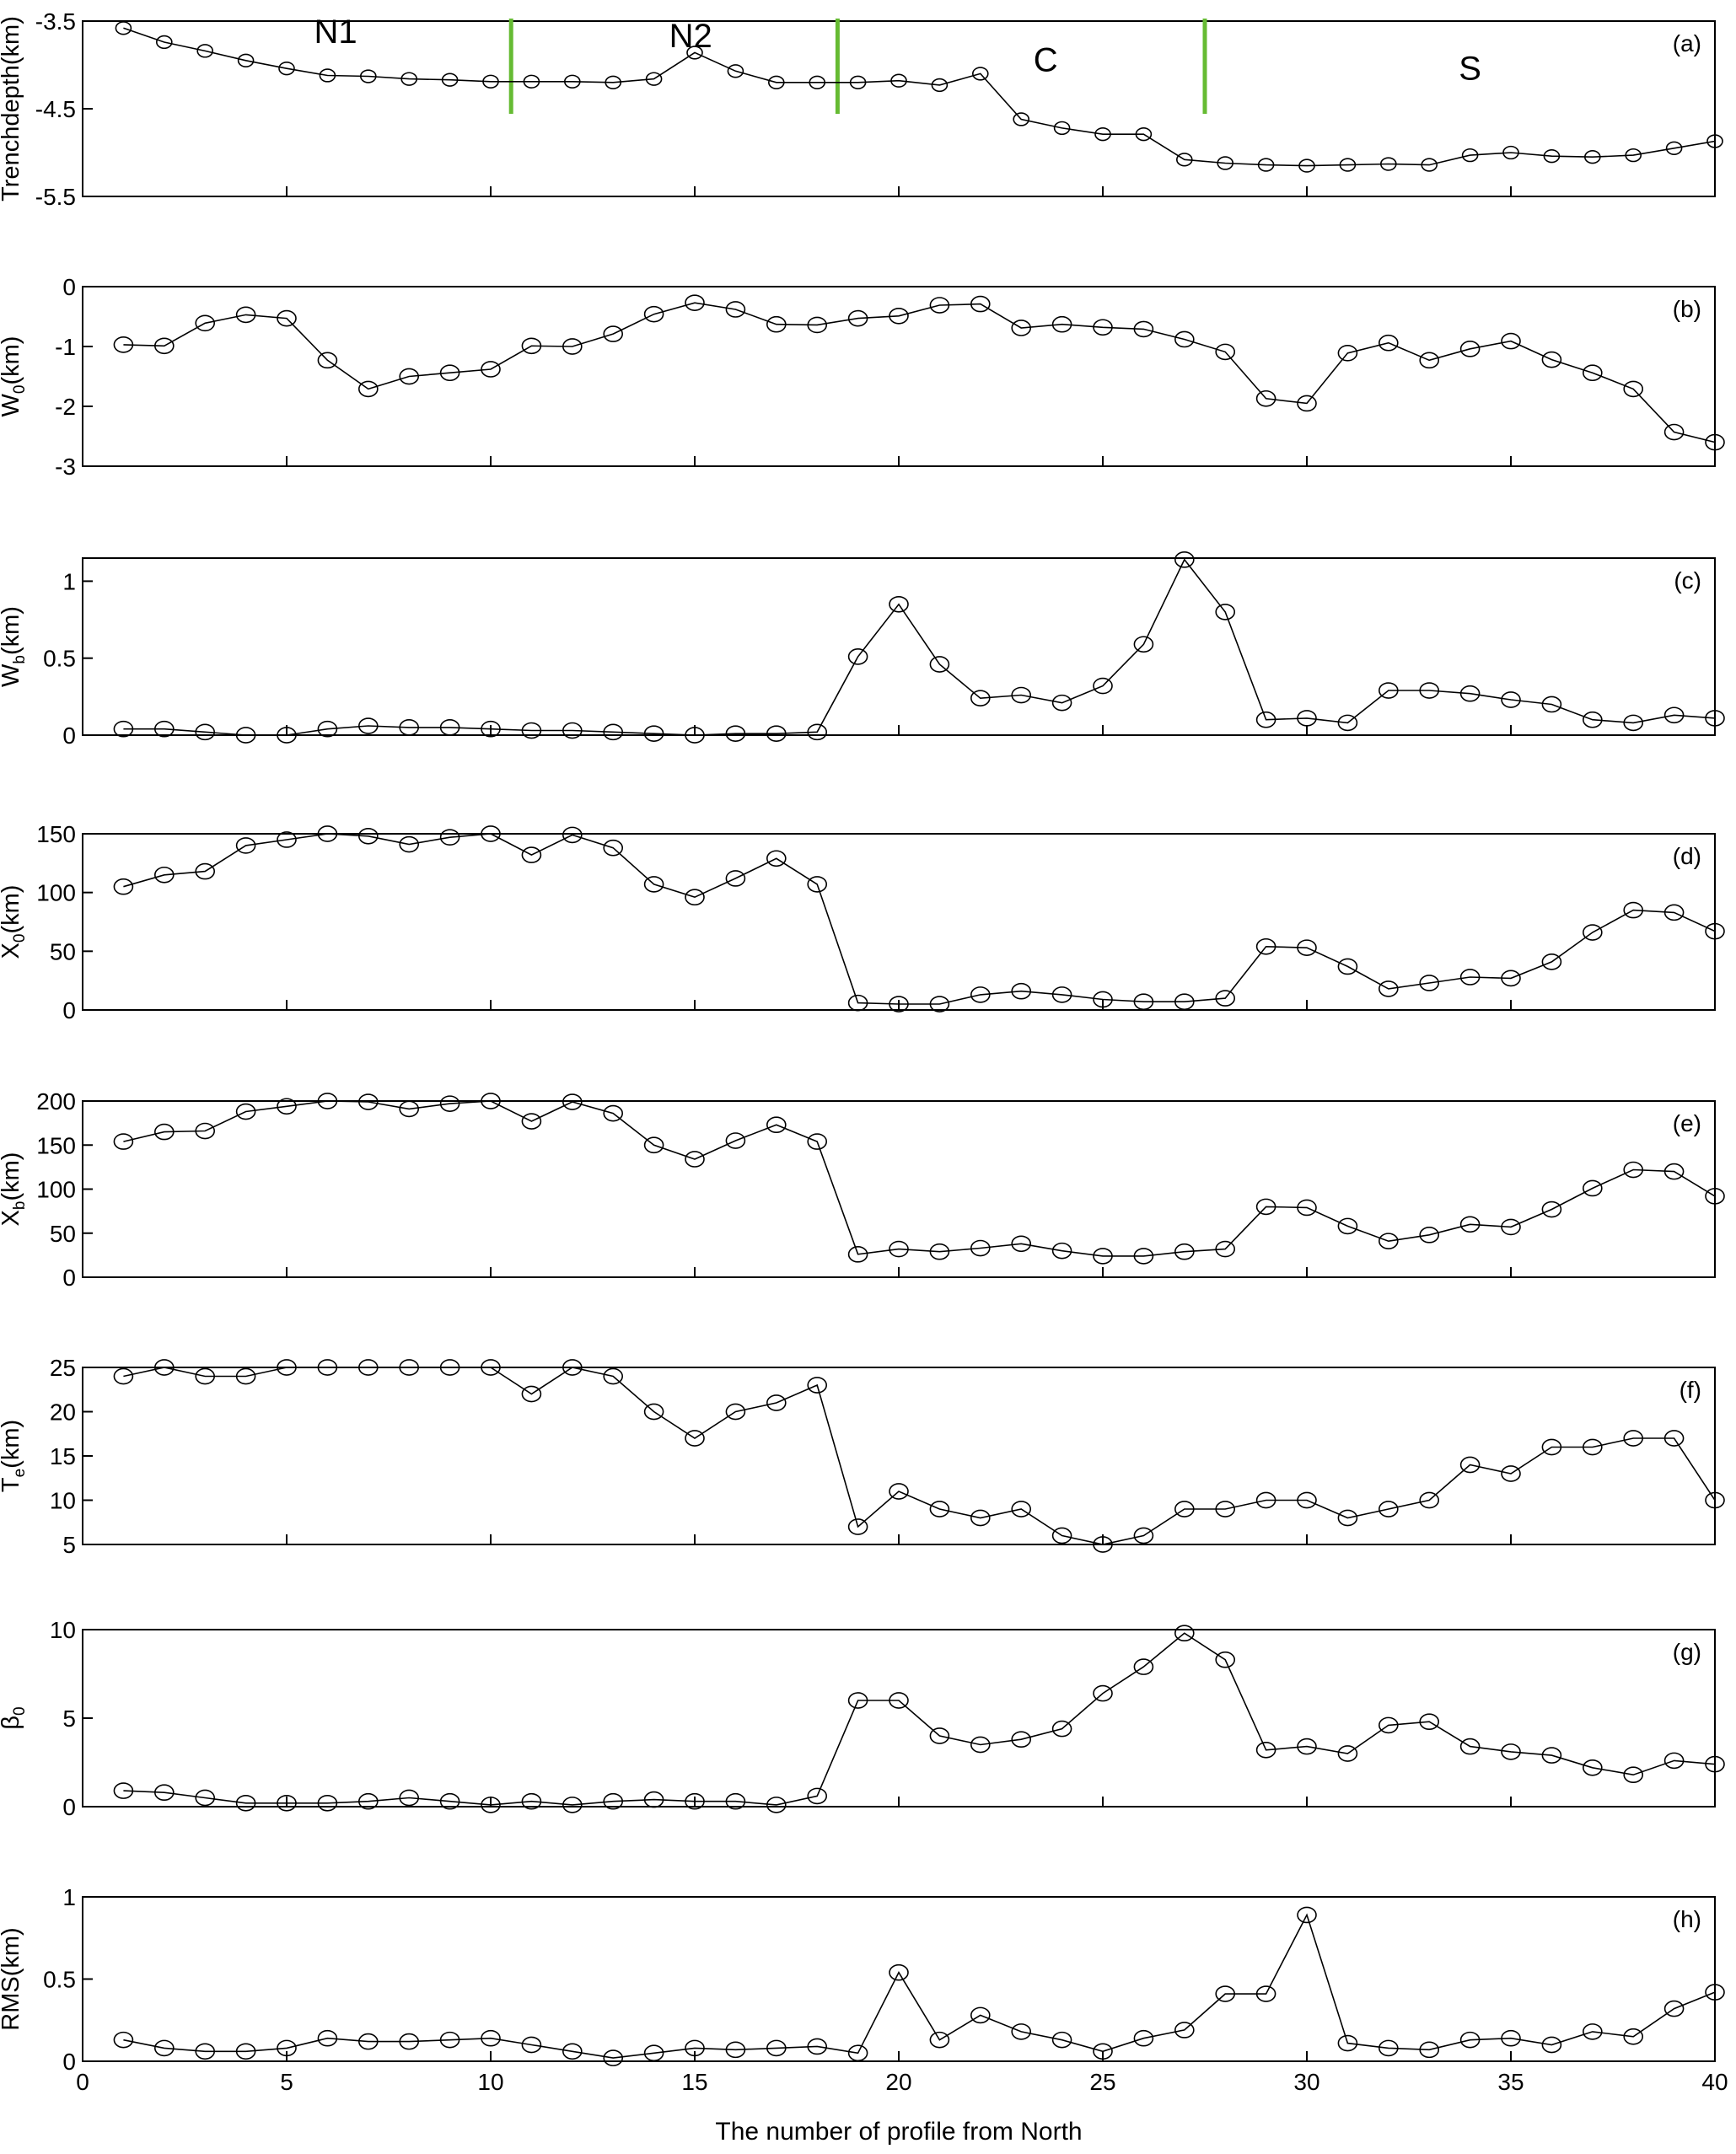  I want to click on y-tick-label: -5.5, so click(55, 197).